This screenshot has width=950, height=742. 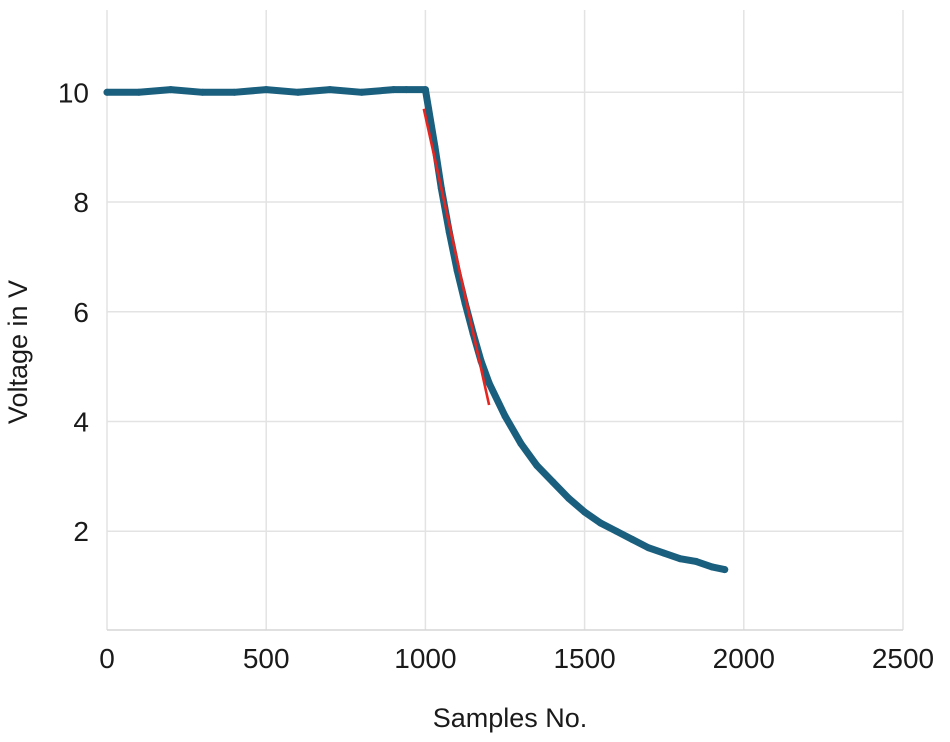 I want to click on x-tick-label: 1000, so click(x=425, y=658).